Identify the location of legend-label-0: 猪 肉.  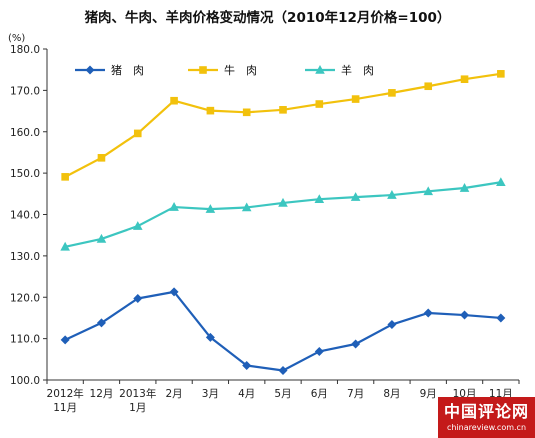
(127, 70).